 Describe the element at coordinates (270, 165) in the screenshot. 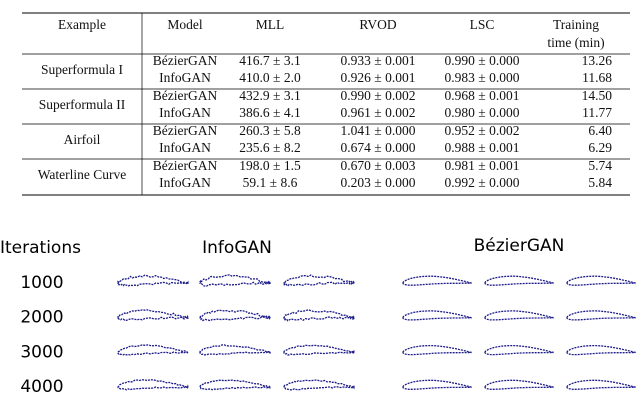

I see `cell: 198.0 ± 1.5` at that location.